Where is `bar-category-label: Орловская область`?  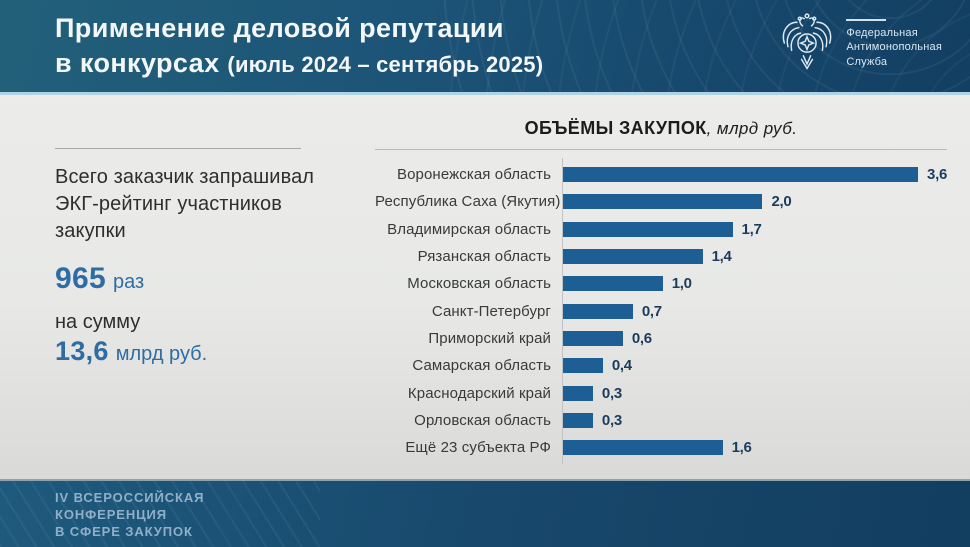
bar-category-label: Орловская область is located at coordinates (482, 420).